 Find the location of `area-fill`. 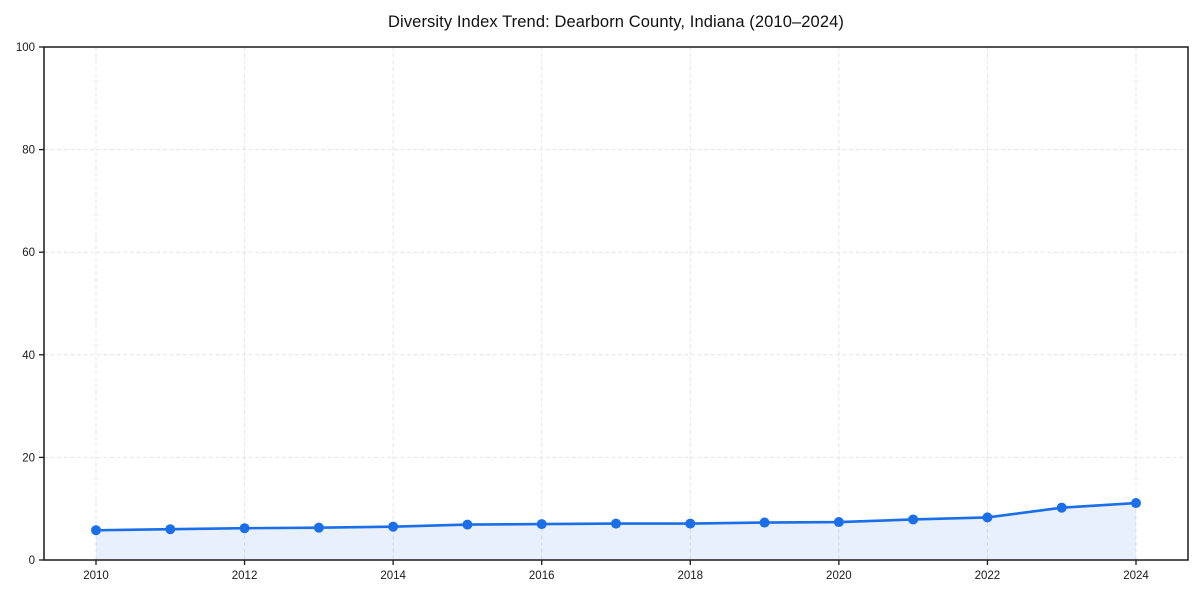

area-fill is located at coordinates (616, 531).